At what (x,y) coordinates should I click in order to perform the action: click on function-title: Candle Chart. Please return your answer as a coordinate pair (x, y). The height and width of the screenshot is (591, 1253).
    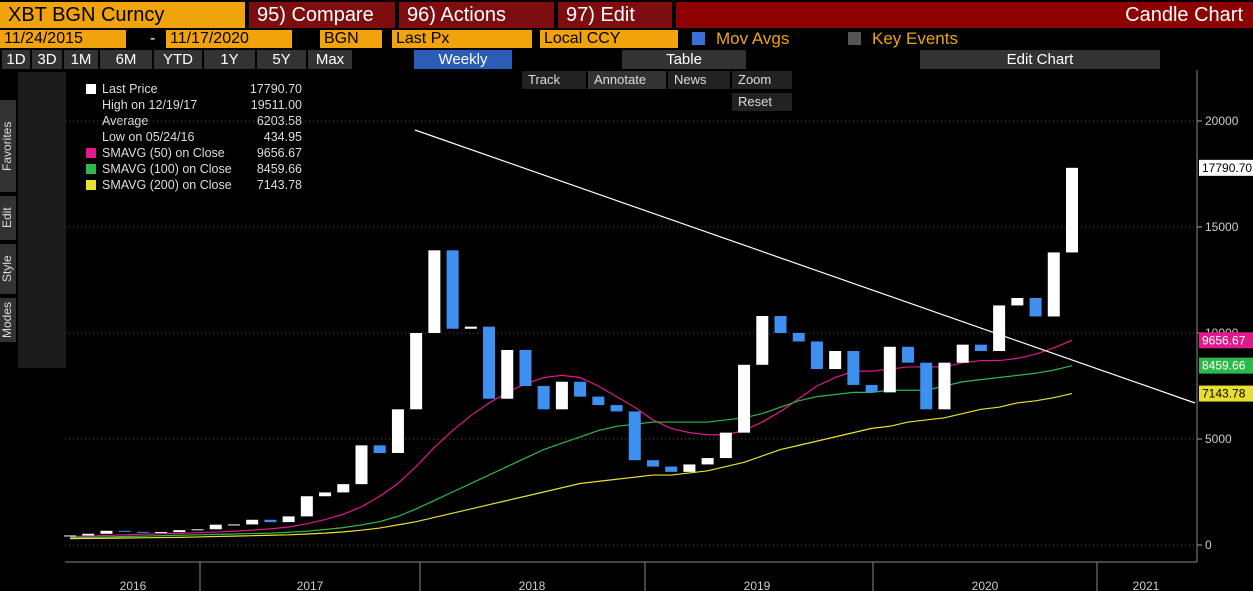
    Looking at the image, I should click on (964, 15).